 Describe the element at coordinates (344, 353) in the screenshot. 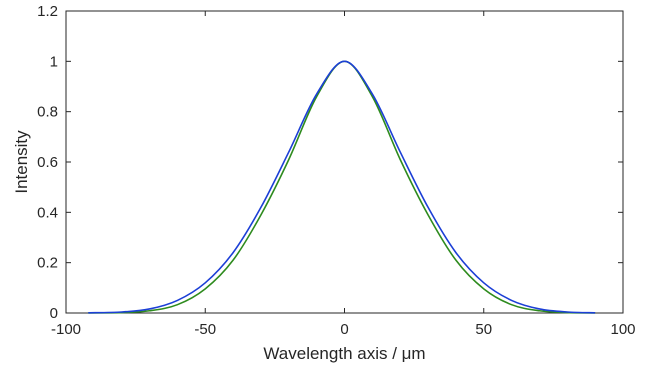

I see `x-axis-label: Wavelength axis / μm` at that location.